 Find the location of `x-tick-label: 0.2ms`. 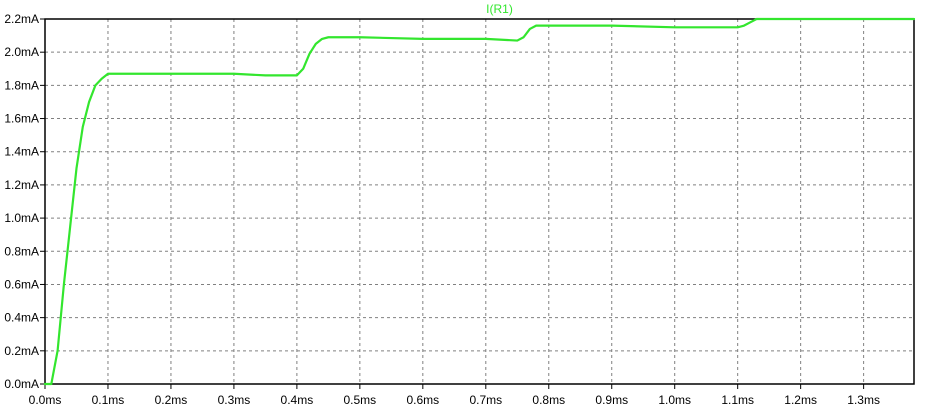

x-tick-label: 0.2ms is located at coordinates (171, 400).